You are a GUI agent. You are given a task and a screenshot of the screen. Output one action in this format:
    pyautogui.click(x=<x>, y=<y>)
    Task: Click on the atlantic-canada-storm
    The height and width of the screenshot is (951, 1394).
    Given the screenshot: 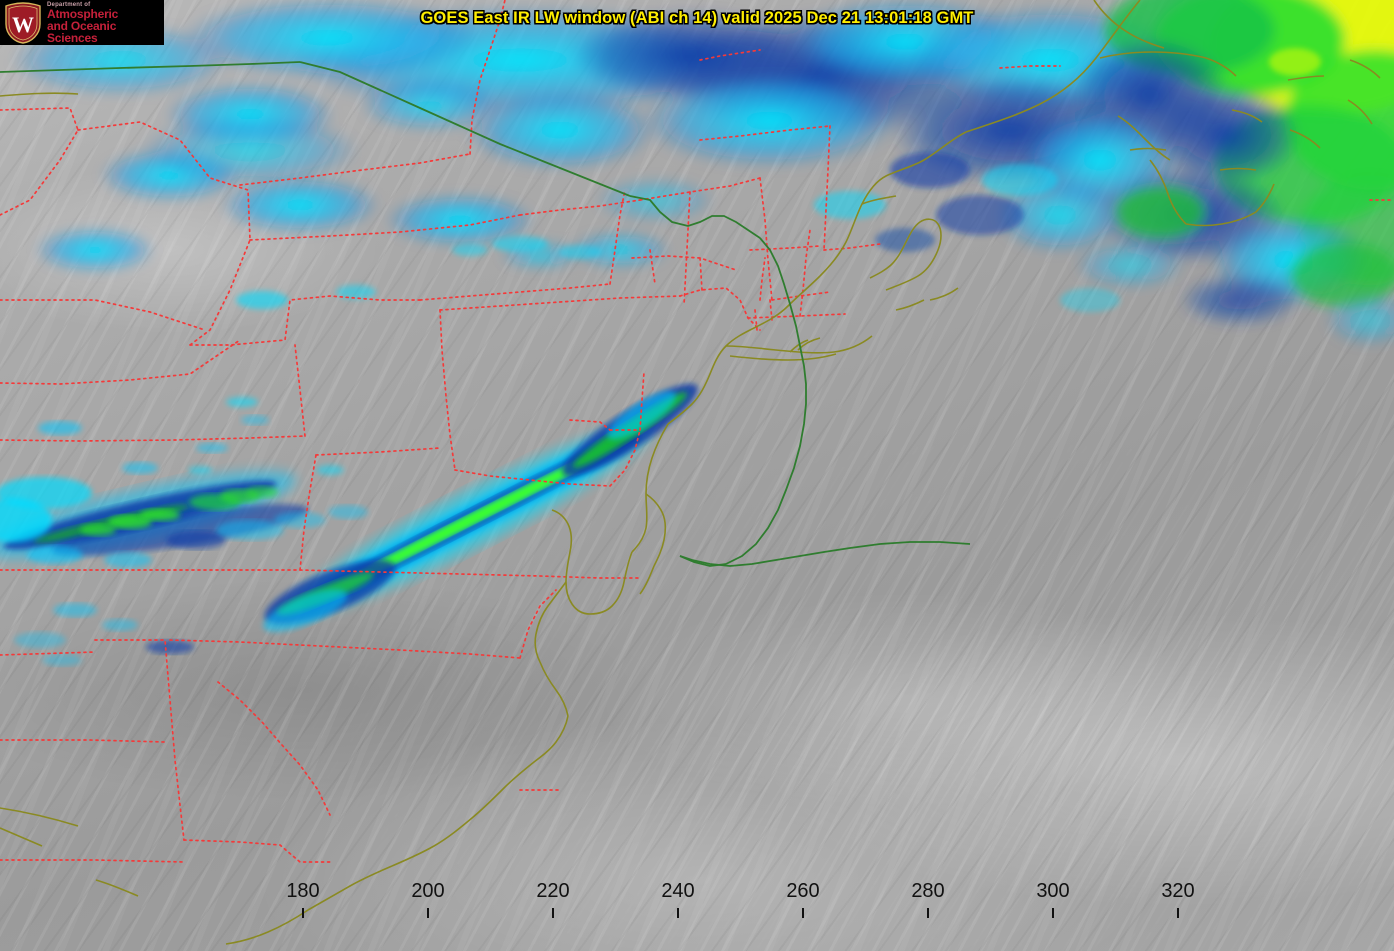 What is the action you would take?
    pyautogui.click(x=1194, y=173)
    